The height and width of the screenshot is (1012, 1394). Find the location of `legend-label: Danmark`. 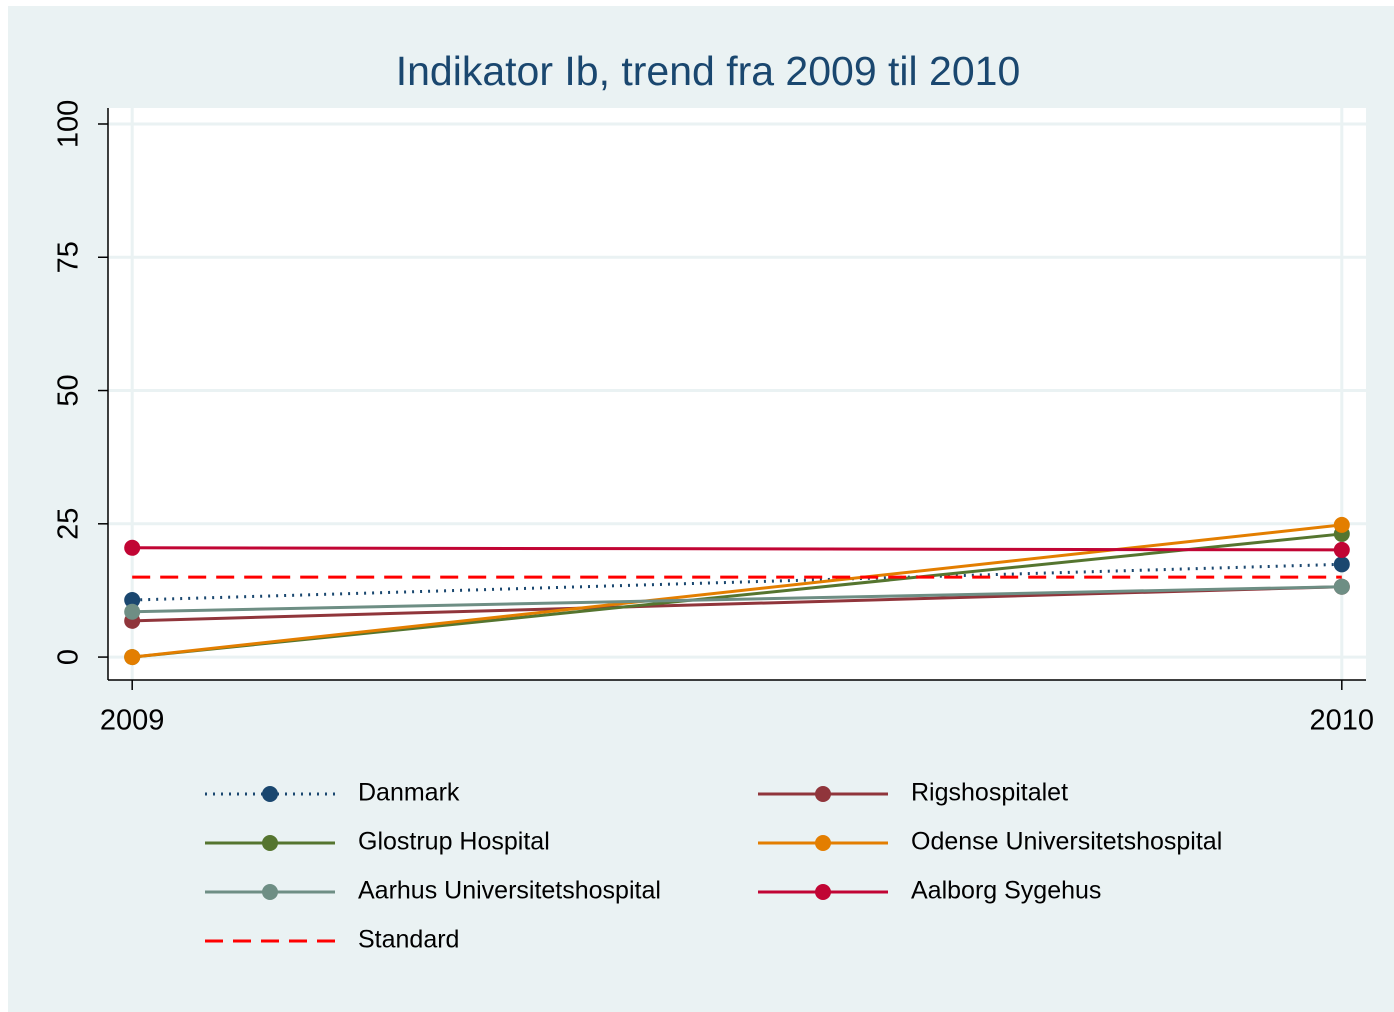

legend-label: Danmark is located at coordinates (409, 793).